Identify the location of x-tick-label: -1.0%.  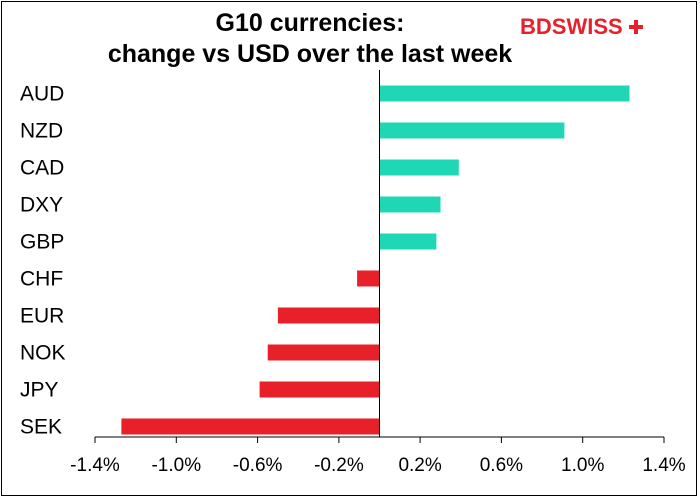
(176, 465).